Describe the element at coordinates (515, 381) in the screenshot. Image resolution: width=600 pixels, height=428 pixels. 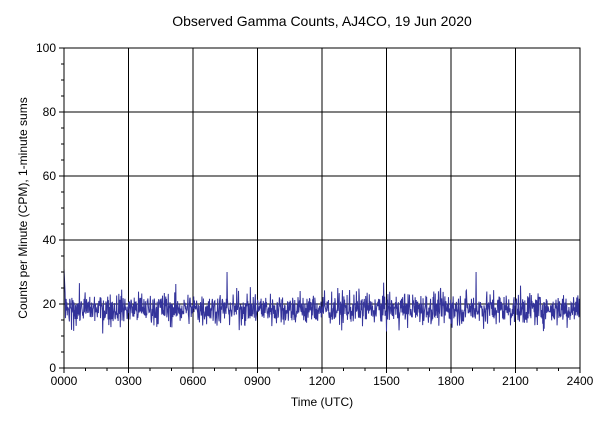
I see `x-tick-label: 2100` at that location.